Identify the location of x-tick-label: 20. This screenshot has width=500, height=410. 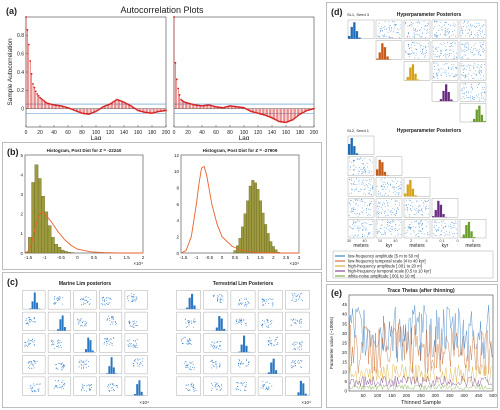
(40, 133).